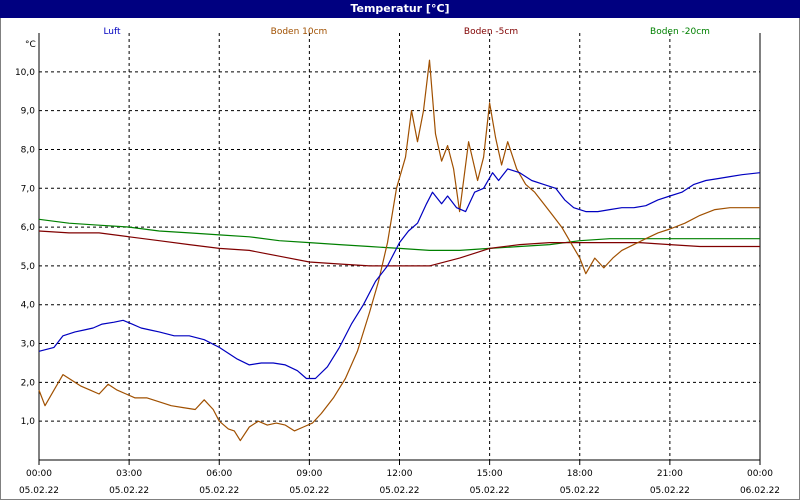 The height and width of the screenshot is (500, 800). I want to click on legend-label: Boden -5cm, so click(491, 32).